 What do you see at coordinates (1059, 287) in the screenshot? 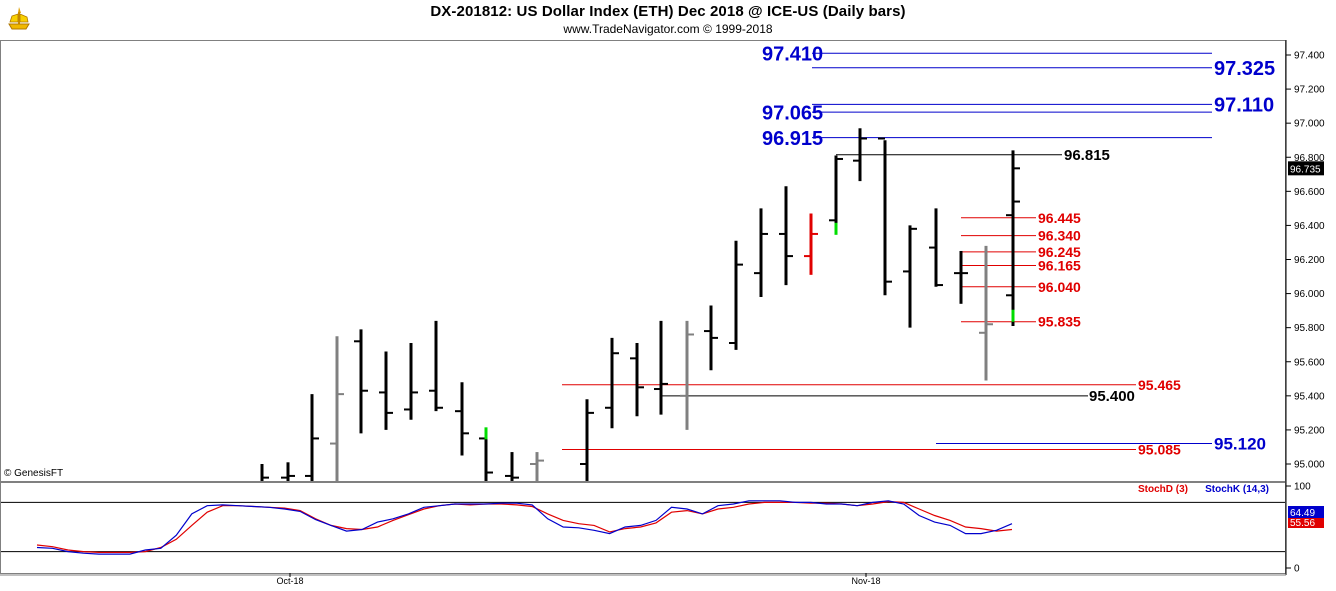
I see `level-label: 96.040` at bounding box center [1059, 287].